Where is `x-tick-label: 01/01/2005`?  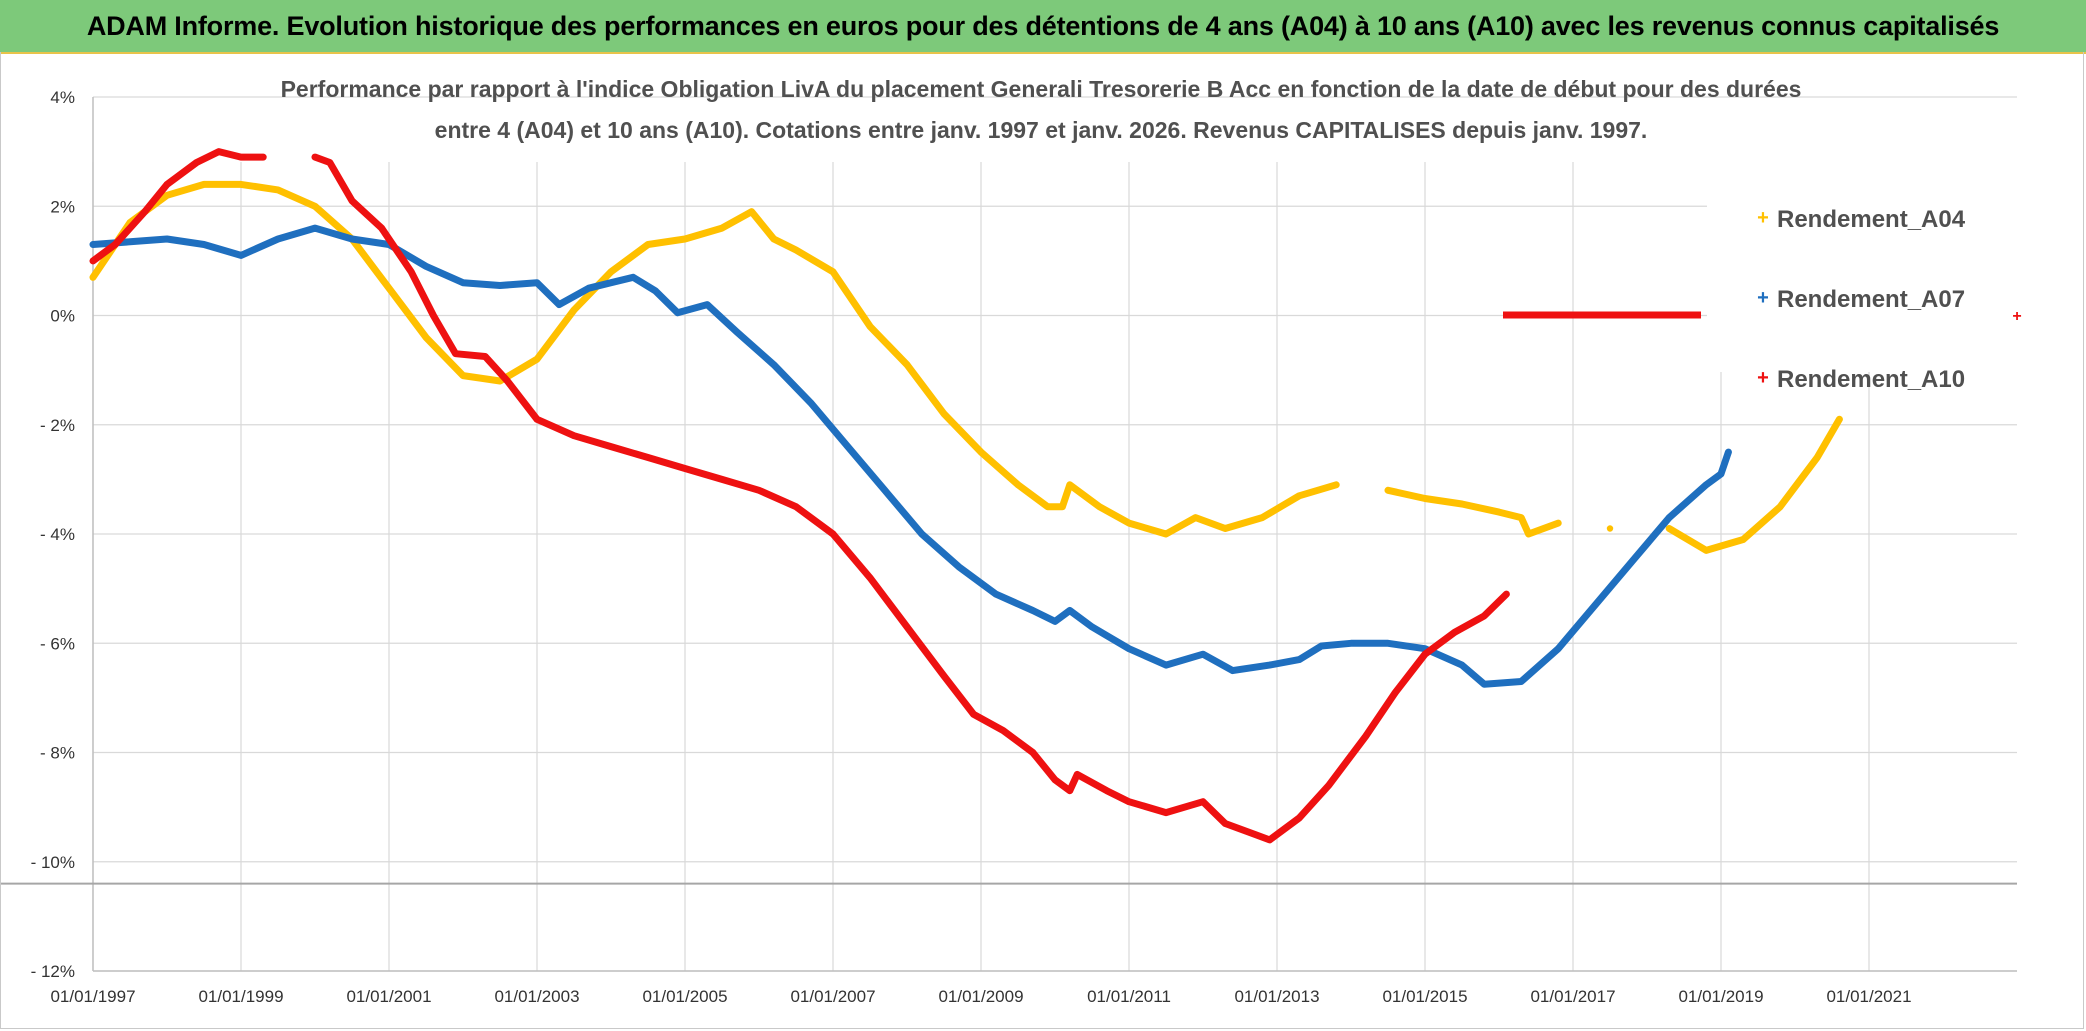 x-tick-label: 01/01/2005 is located at coordinates (684, 996).